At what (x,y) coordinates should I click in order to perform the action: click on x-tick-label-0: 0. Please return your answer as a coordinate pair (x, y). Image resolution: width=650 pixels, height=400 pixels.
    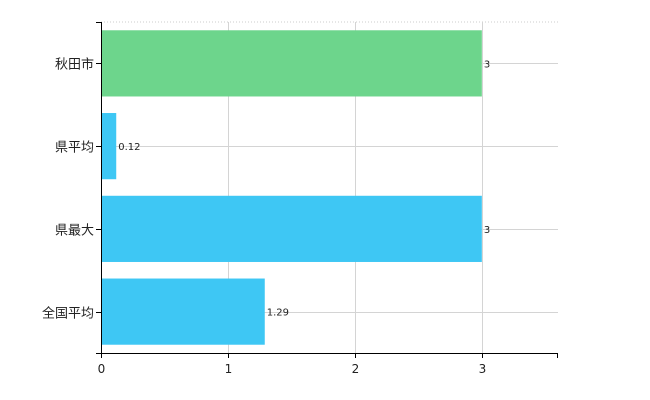
    Looking at the image, I should click on (102, 369).